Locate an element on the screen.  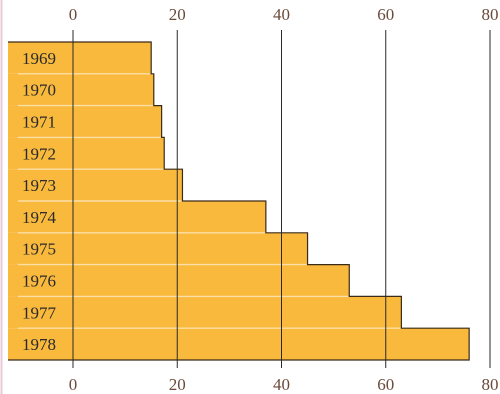
category-label-1973: 1973 is located at coordinates (39, 185).